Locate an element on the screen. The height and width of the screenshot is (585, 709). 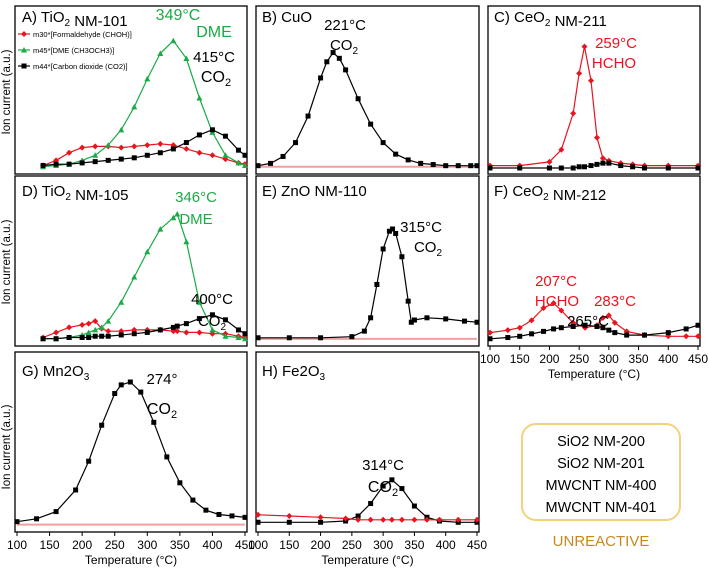
unreactive-item-2: SiO2 NM-201 is located at coordinates (601, 464).